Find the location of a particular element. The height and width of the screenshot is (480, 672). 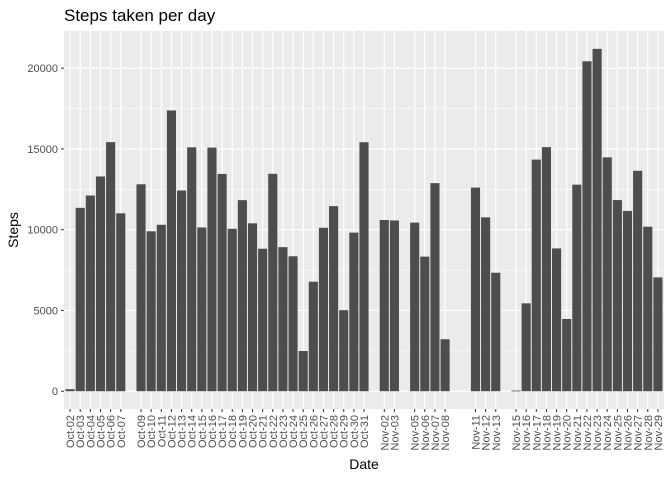

x-tick-label: Oct-16 is located at coordinates (213, 431).